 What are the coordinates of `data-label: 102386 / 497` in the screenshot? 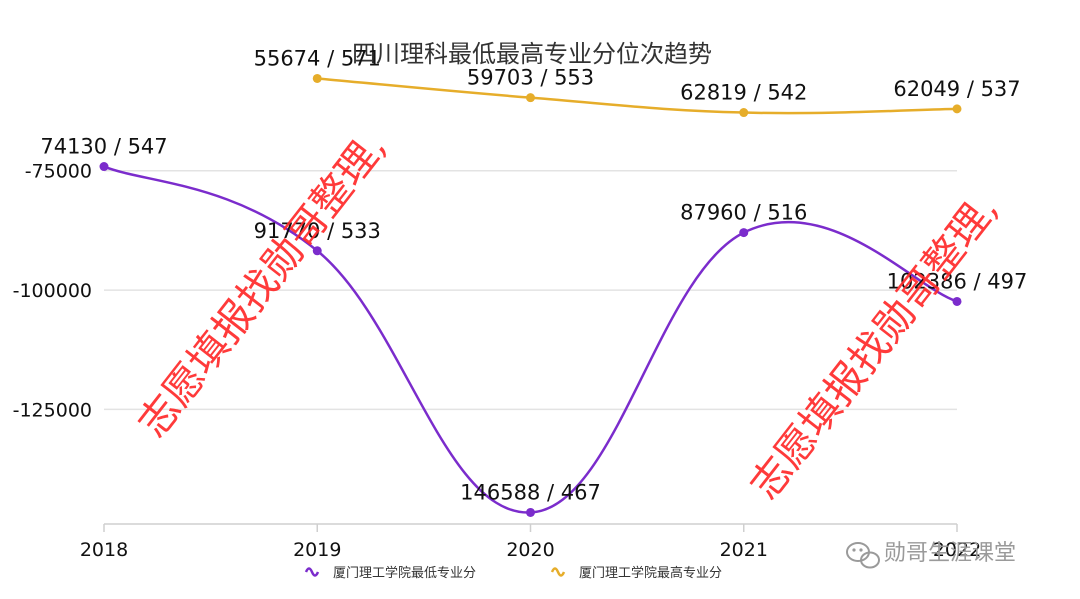 It's located at (957, 281).